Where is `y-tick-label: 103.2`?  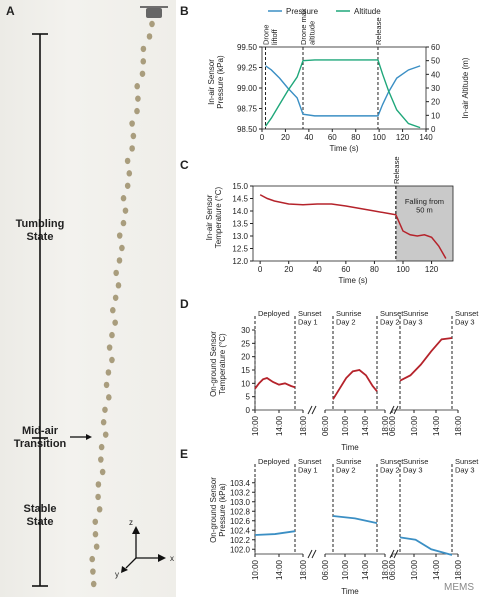
y-tick-label: 103.2 is located at coordinates (240, 492).